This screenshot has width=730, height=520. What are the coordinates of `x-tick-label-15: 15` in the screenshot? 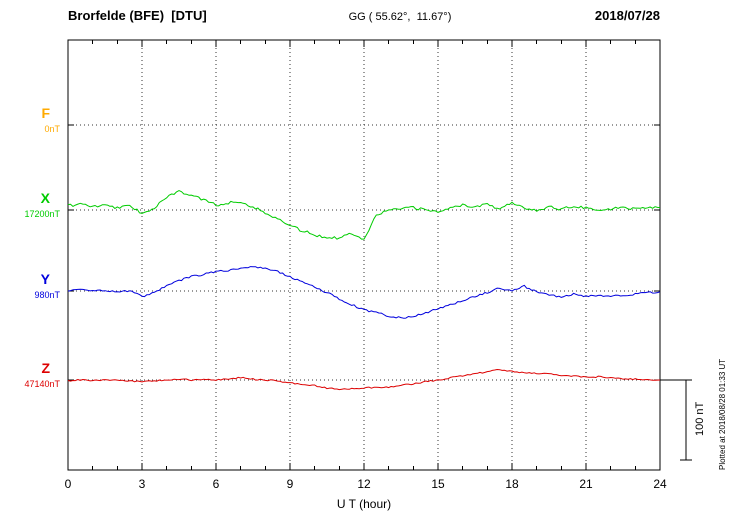 It's located at (438, 484).